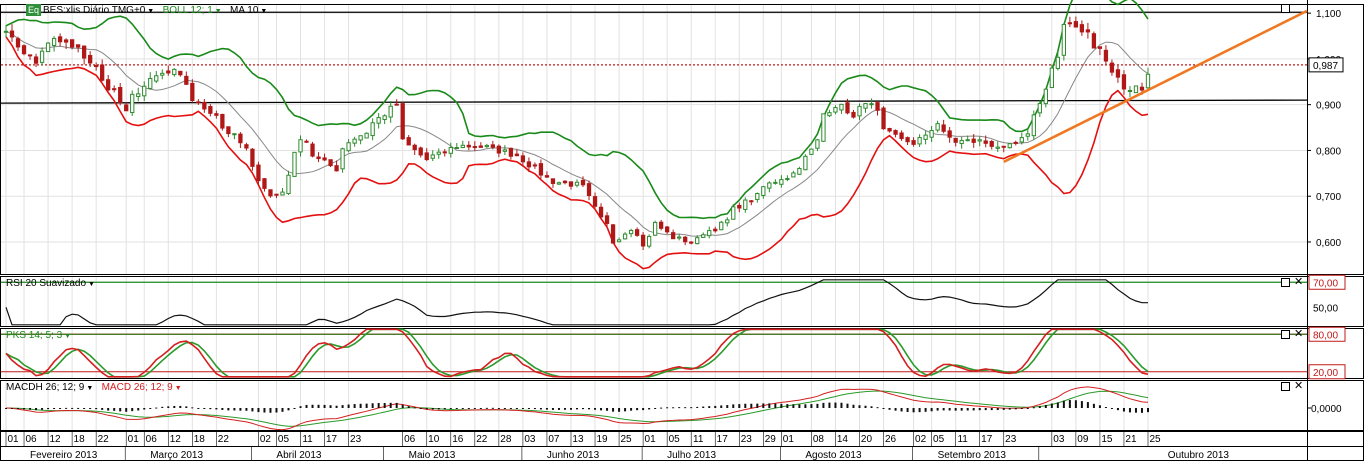  Describe the element at coordinates (1328, 106) in the screenshot. I see `price-tick-label: 0,900` at that location.